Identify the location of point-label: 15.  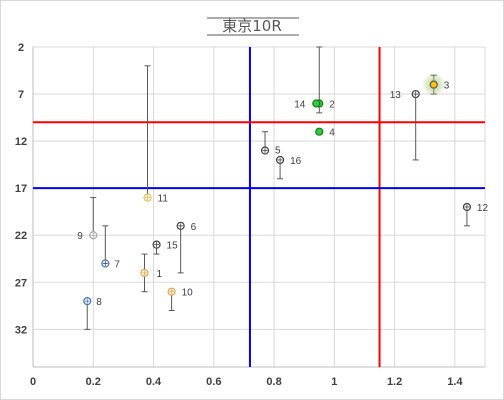
(173, 246).